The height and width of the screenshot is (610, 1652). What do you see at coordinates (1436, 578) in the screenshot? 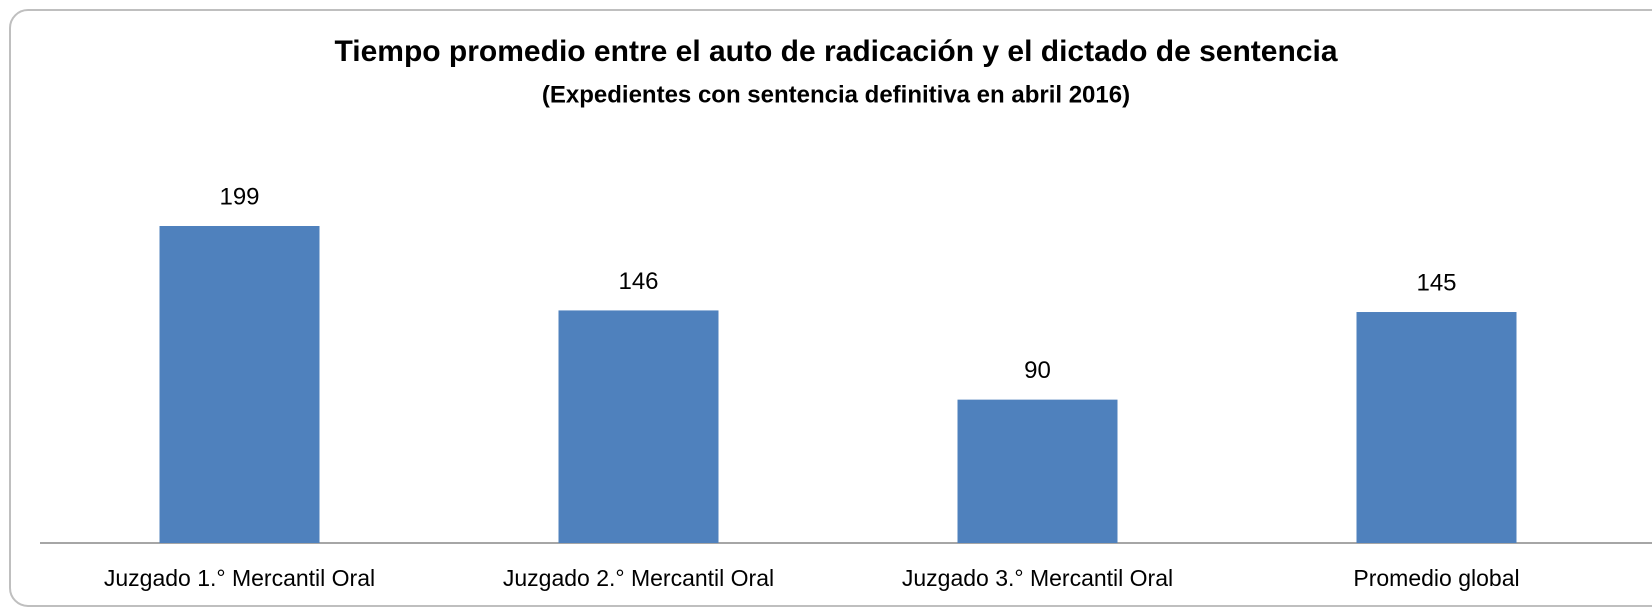
I see `x-tick-label: Promedio global` at bounding box center [1436, 578].